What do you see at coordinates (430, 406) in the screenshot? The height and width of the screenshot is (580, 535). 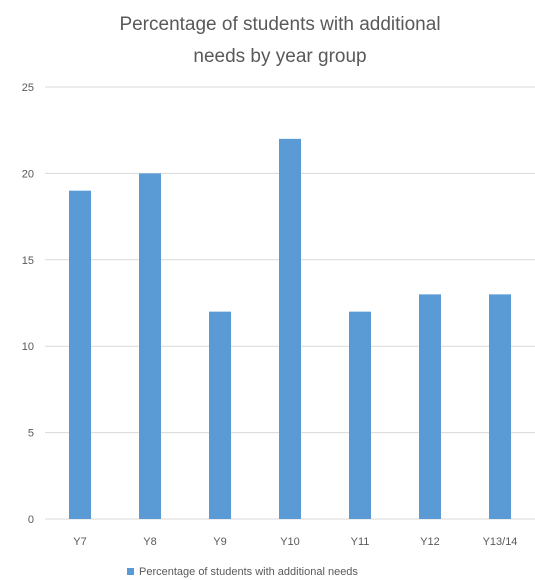 I see `bar-y12` at bounding box center [430, 406].